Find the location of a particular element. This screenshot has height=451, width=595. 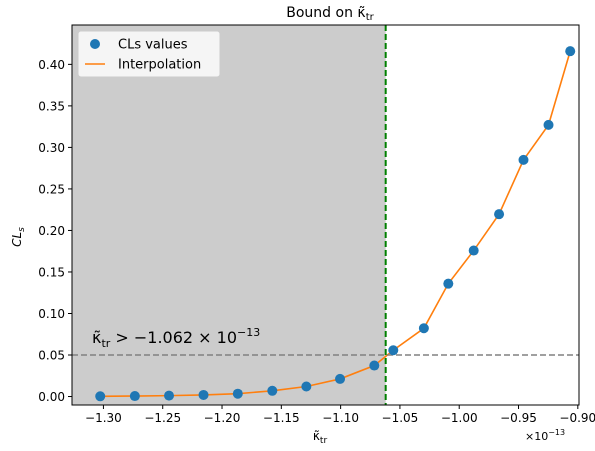

title-symbol: κ̃ is located at coordinates (361, 13).